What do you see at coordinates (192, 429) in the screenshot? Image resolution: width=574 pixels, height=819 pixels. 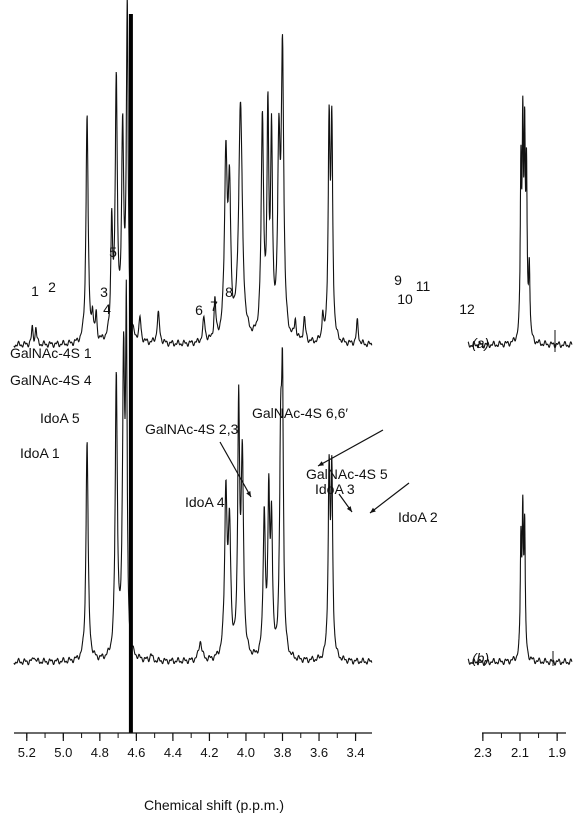 I see `peak-label-b-5: GalNAc-4S 2,3` at bounding box center [192, 429].